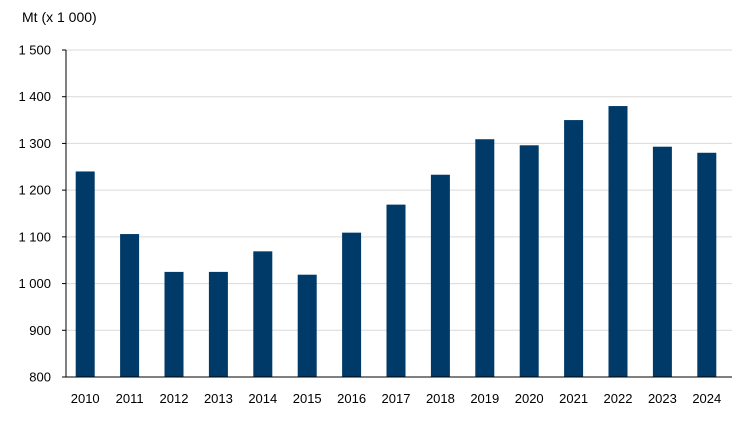 This screenshot has height=422, width=750. I want to click on x-tick-label: 2016, so click(351, 398).